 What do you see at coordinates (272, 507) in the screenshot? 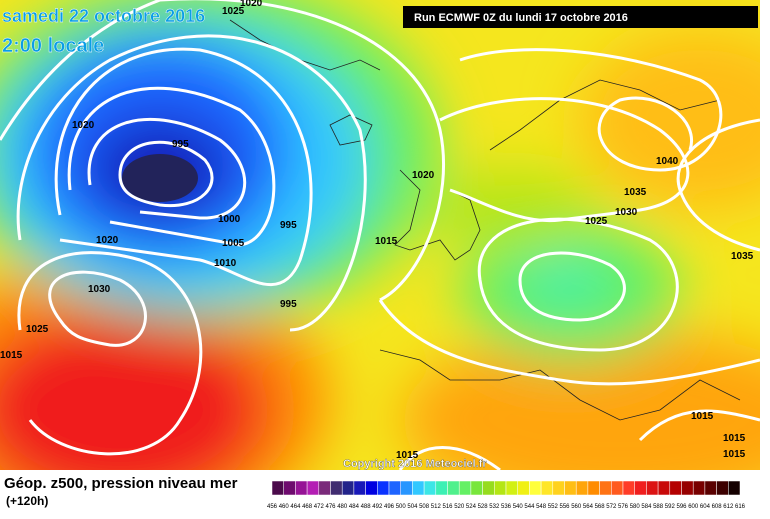
I see `colorbar-label: 456` at bounding box center [272, 507].